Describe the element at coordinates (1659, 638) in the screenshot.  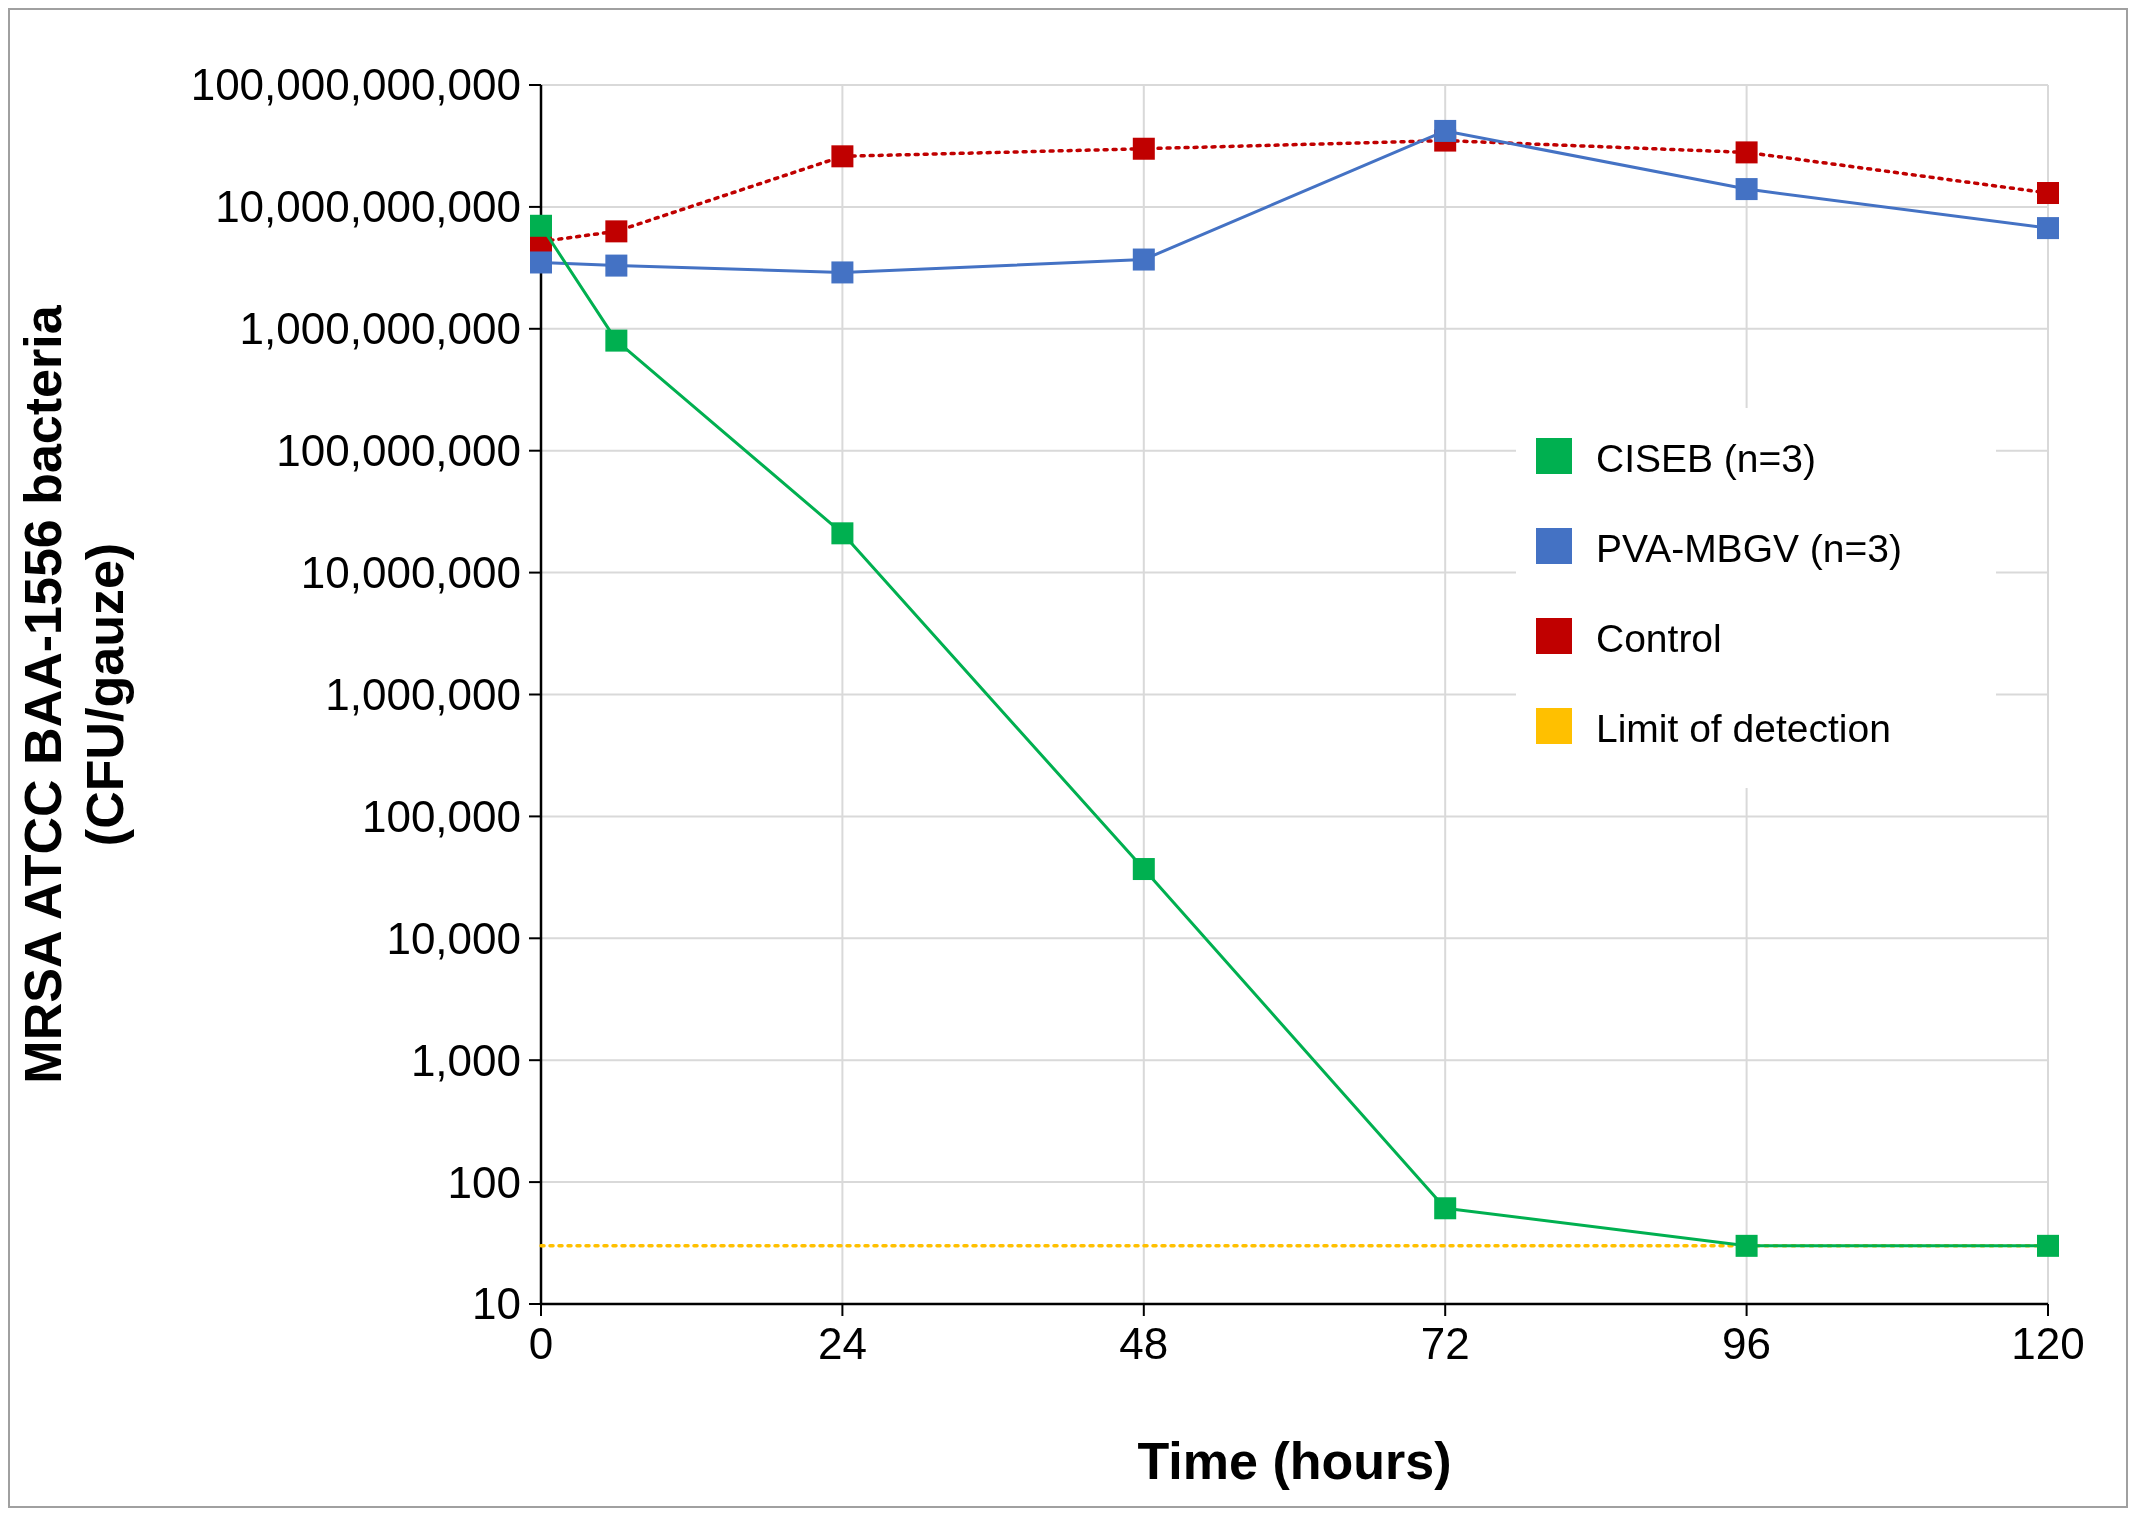
I see `legend-label: Control` at that location.